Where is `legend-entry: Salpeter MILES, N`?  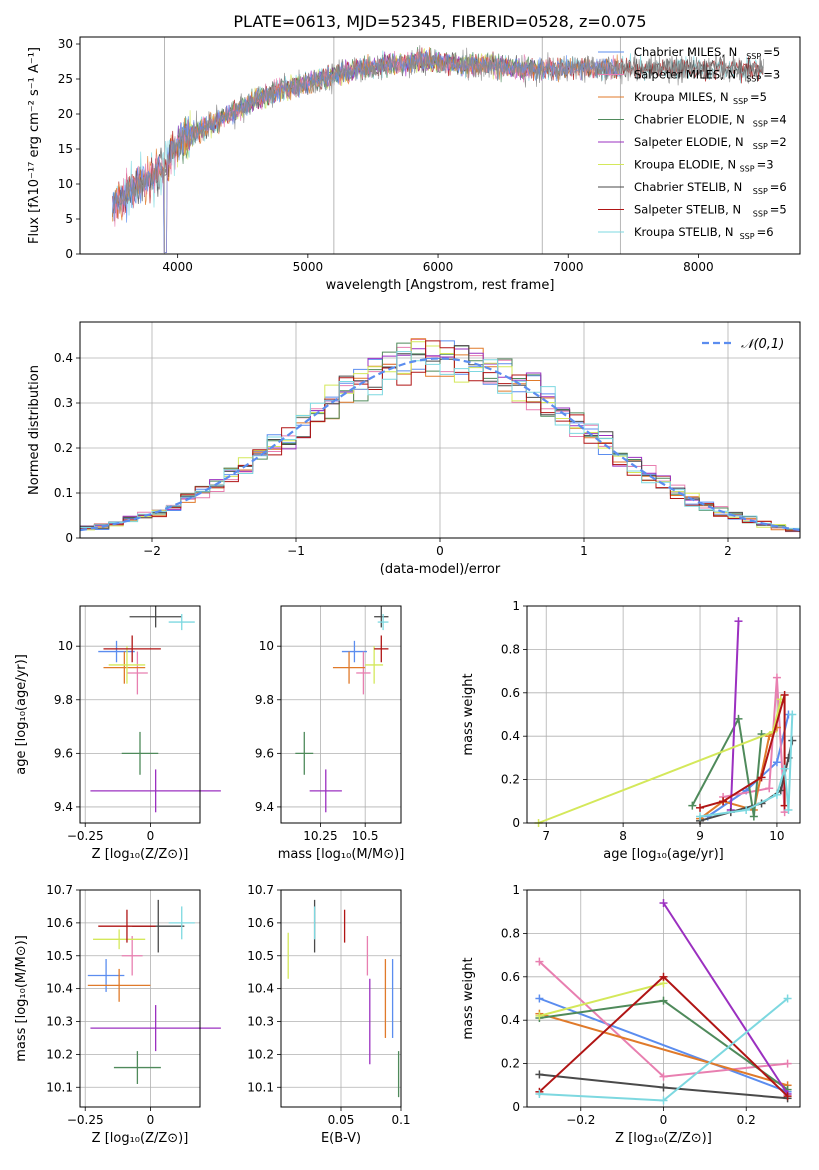 legend-entry: Salpeter MILES, N is located at coordinates (685, 75).